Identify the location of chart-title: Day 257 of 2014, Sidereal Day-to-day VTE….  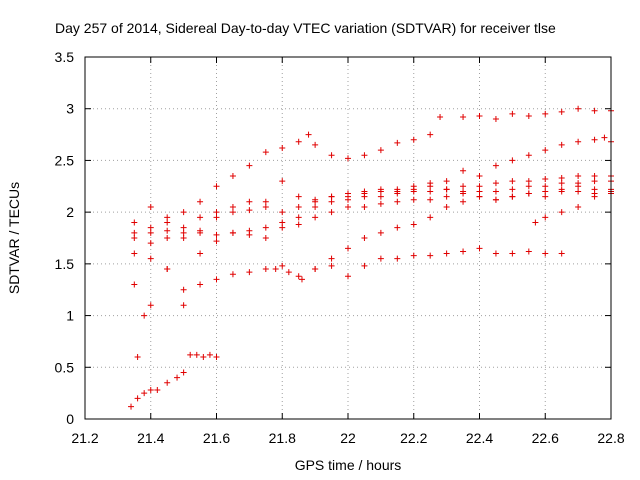
(305, 28).